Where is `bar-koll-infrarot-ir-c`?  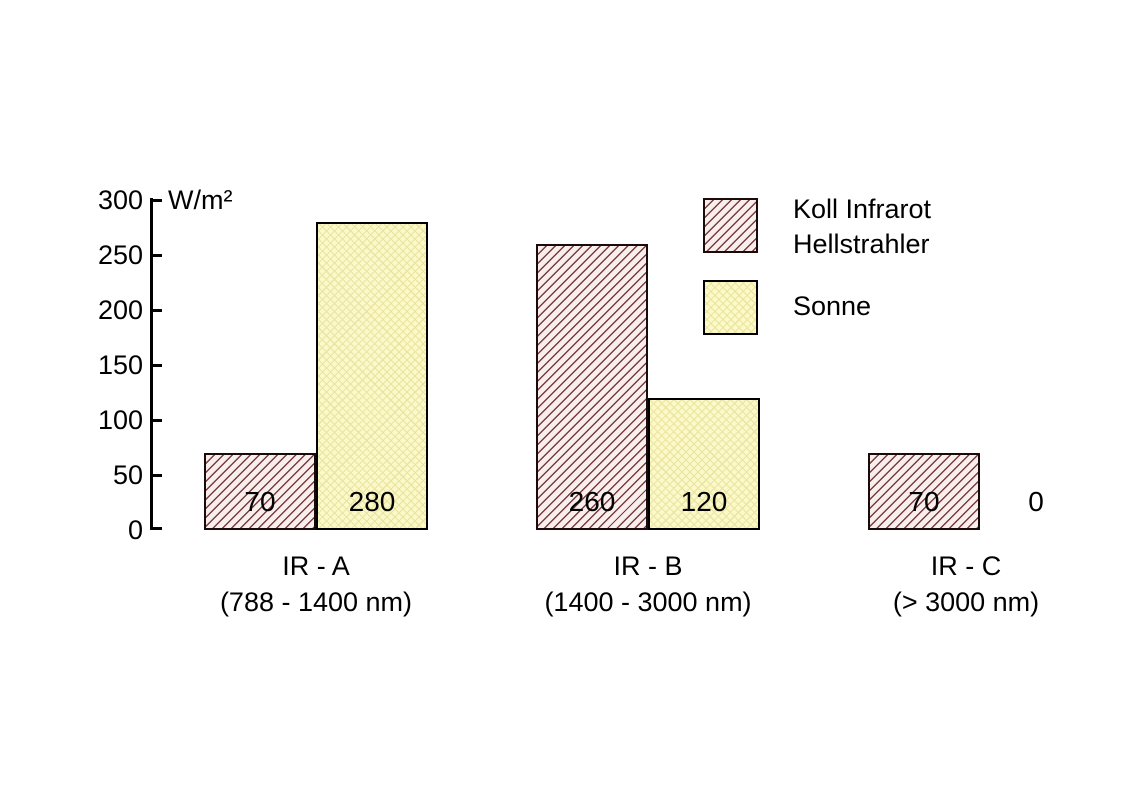 bar-koll-infrarot-ir-c is located at coordinates (924, 491).